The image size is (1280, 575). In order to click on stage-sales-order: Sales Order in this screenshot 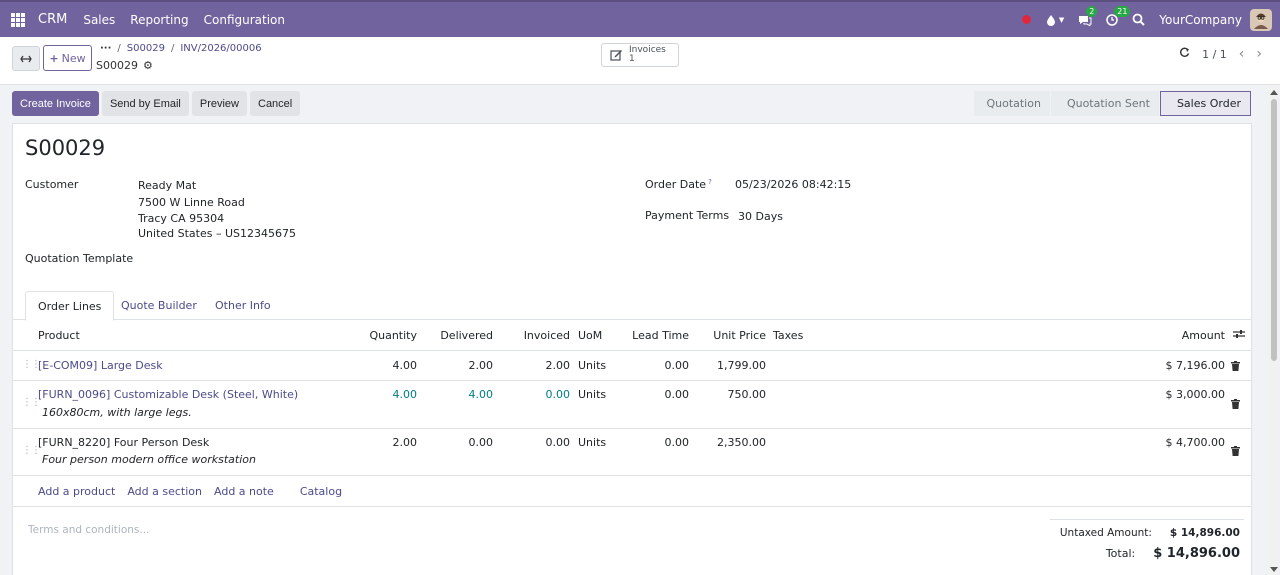, I will do `click(1205, 103)`.